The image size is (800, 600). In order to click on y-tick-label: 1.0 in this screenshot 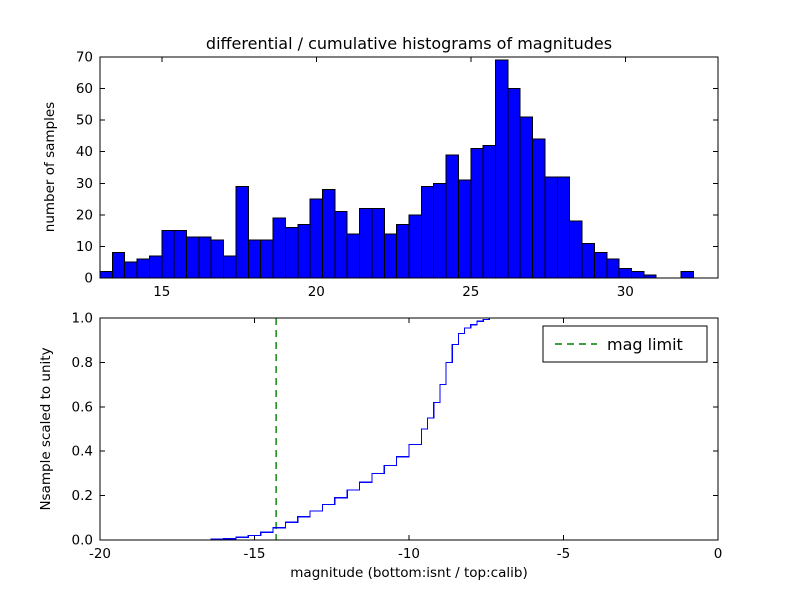, I will do `click(82, 319)`.